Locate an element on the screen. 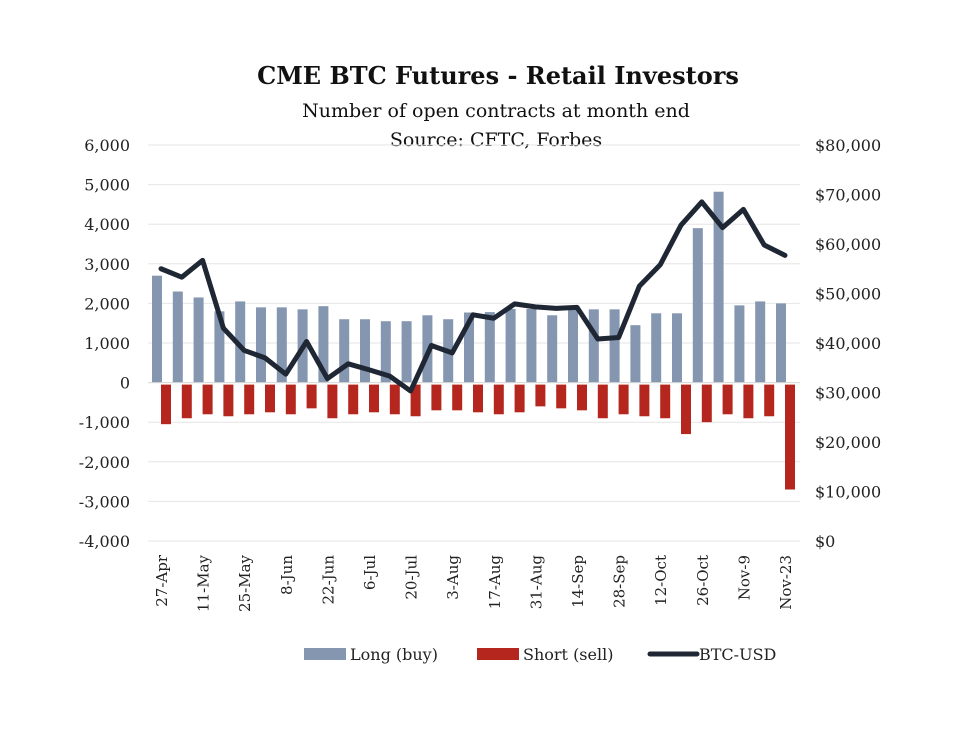 The height and width of the screenshot is (729, 959). x-tick-label: 31-Aug is located at coordinates (536, 582).